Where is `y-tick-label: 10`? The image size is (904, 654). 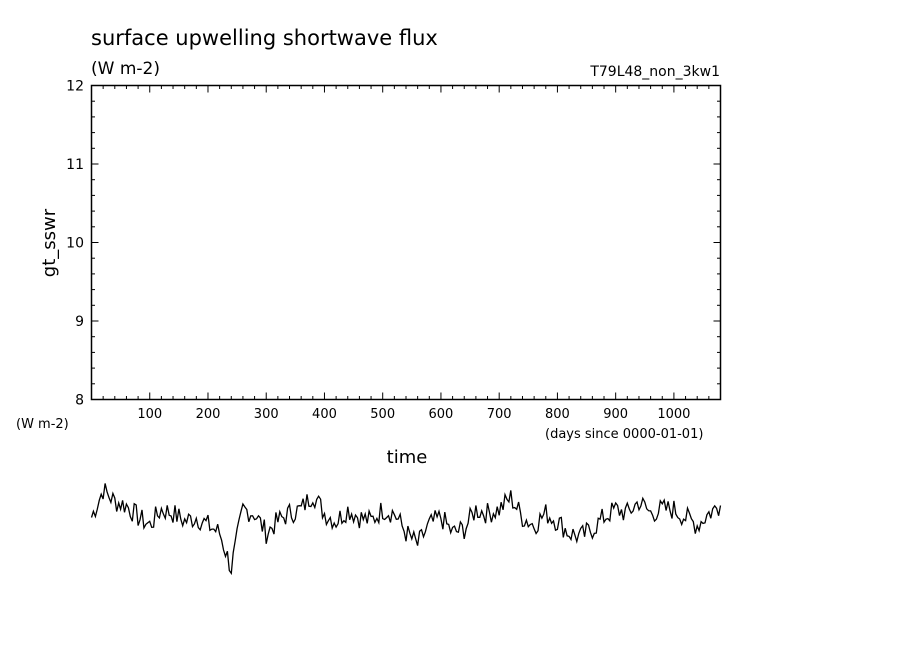 y-tick-label: 10 is located at coordinates (75, 244).